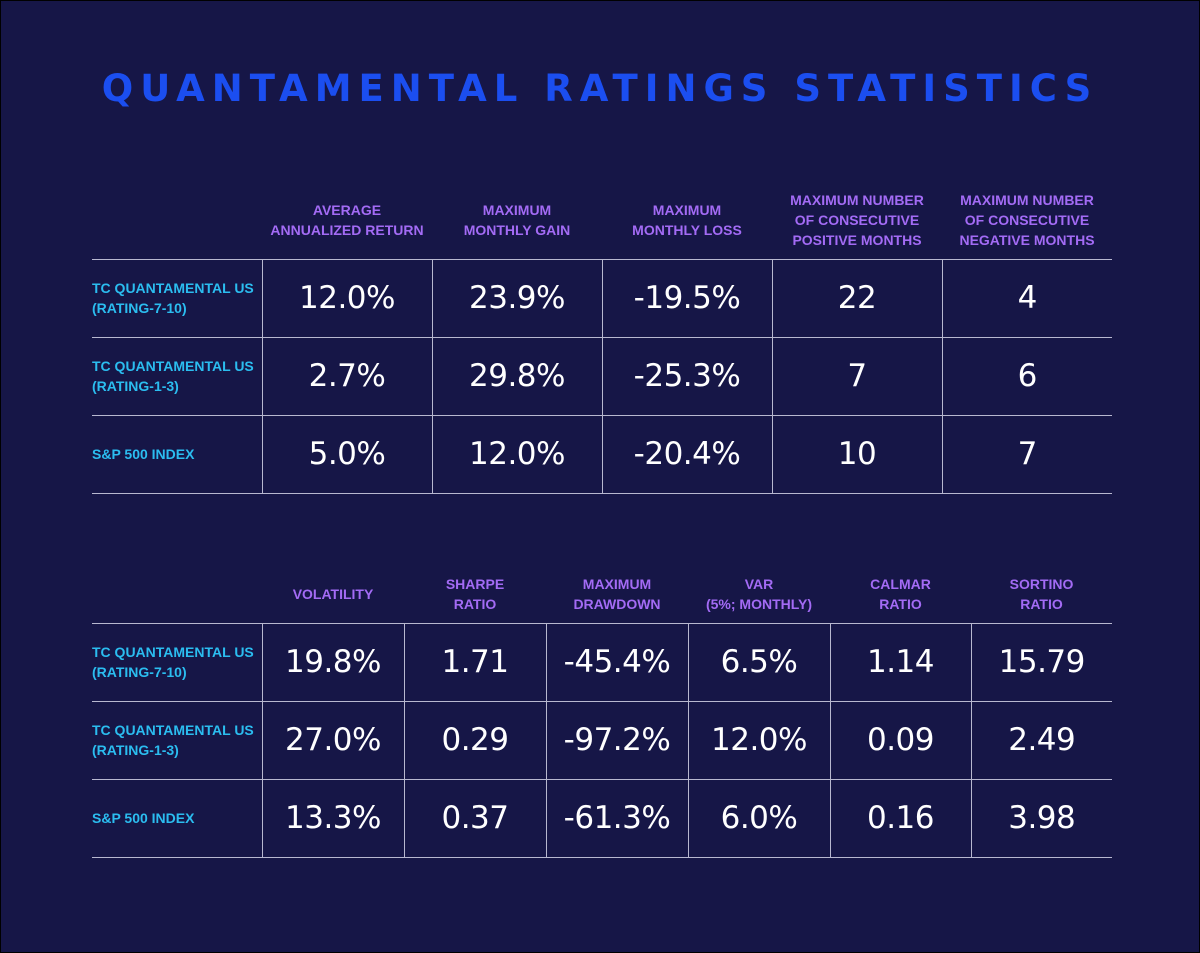  What do you see at coordinates (1041, 739) in the screenshot?
I see `table-cell: 2.49` at bounding box center [1041, 739].